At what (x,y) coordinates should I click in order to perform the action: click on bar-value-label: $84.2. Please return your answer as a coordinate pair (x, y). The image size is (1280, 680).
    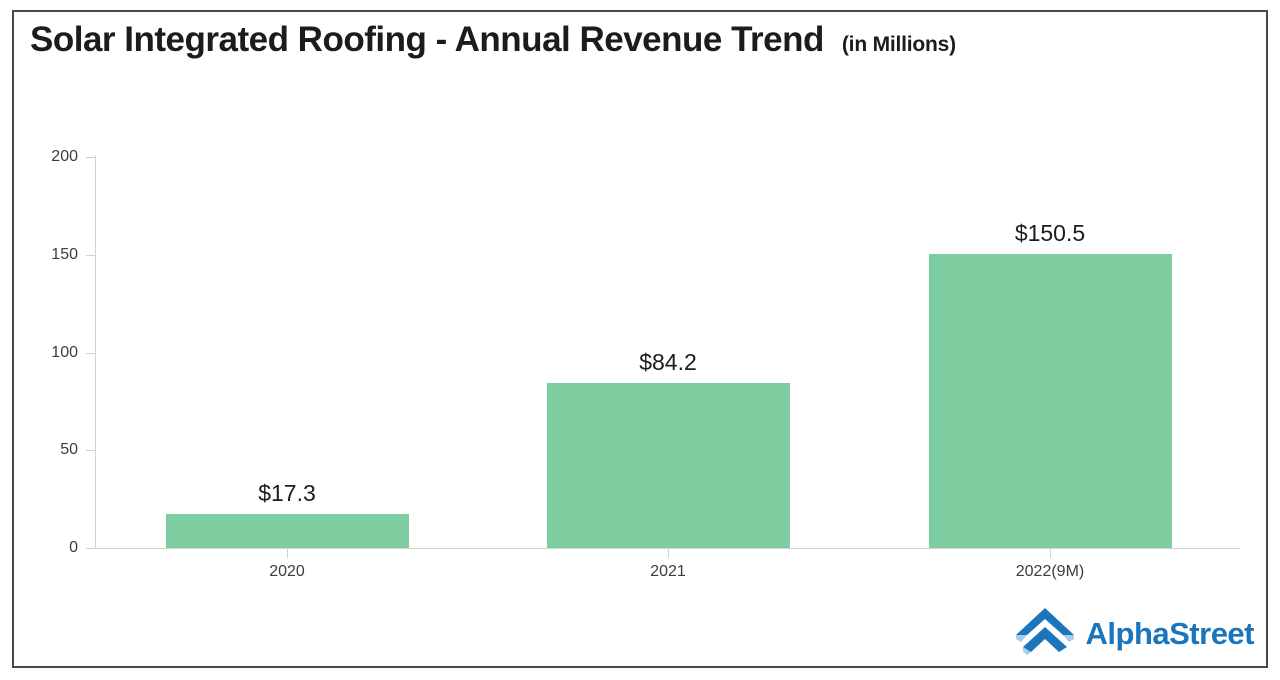
    Looking at the image, I should click on (668, 362).